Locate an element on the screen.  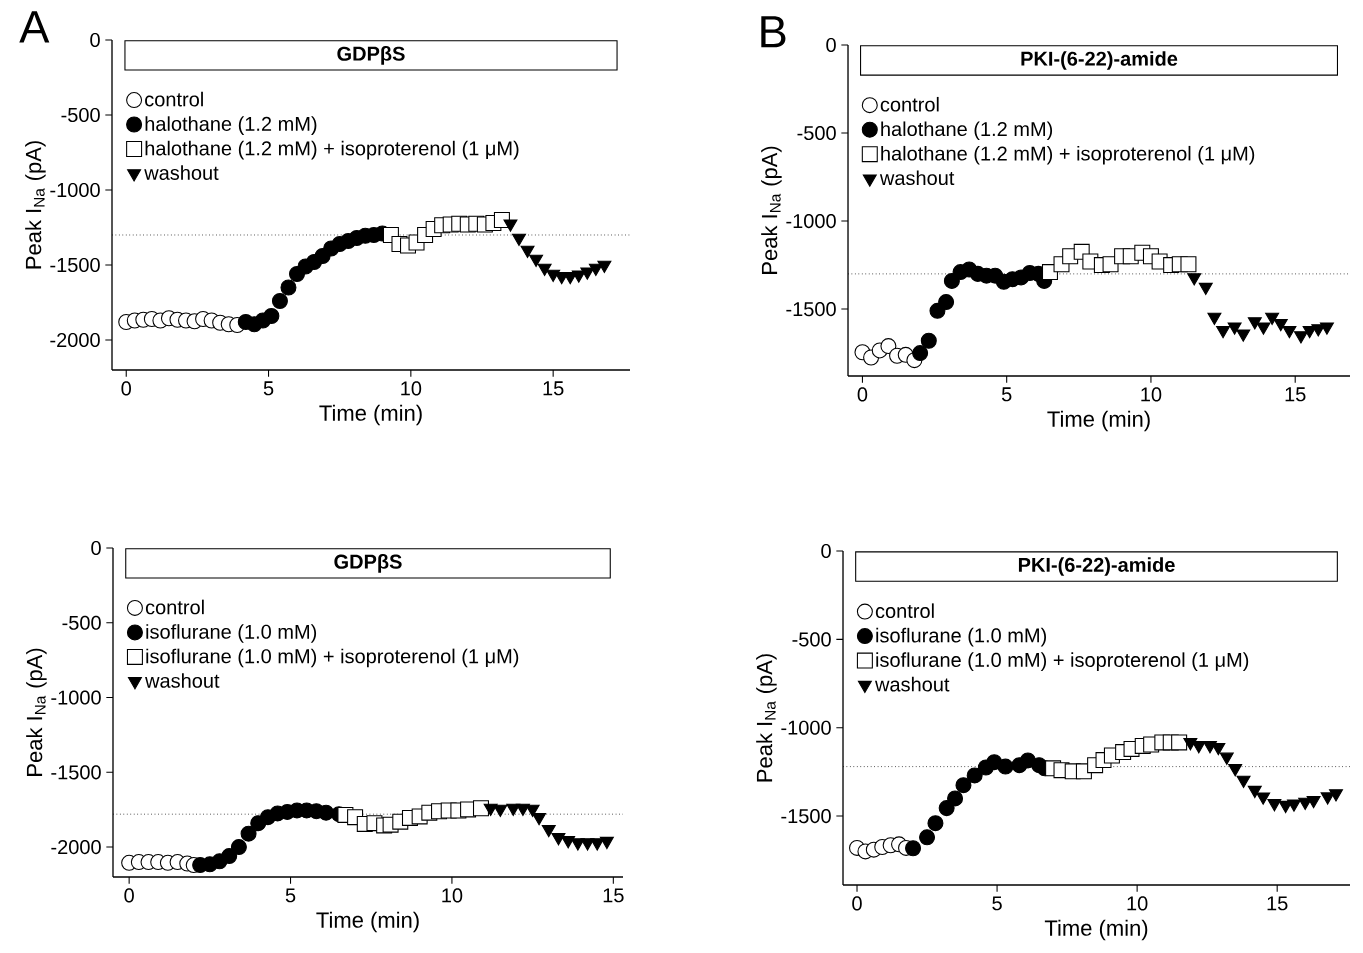
y-tick-label: -2000 is located at coordinates (75, 340).